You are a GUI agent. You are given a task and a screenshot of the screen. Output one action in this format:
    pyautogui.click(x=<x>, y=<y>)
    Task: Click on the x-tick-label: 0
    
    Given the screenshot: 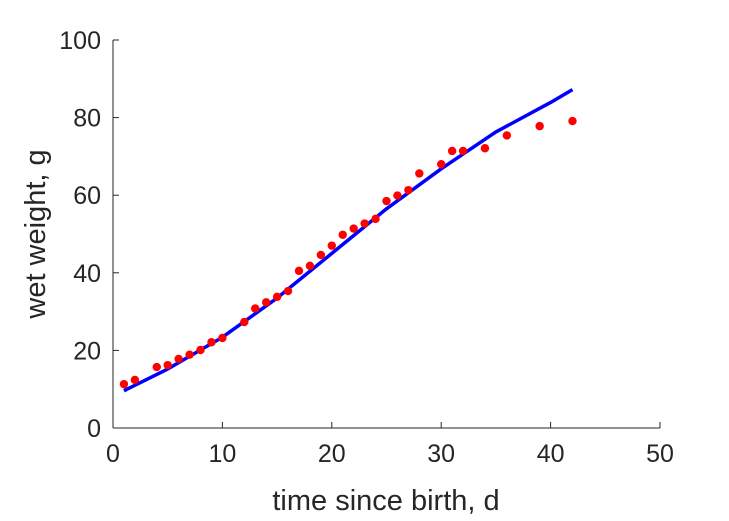 What is the action you would take?
    pyautogui.click(x=113, y=454)
    